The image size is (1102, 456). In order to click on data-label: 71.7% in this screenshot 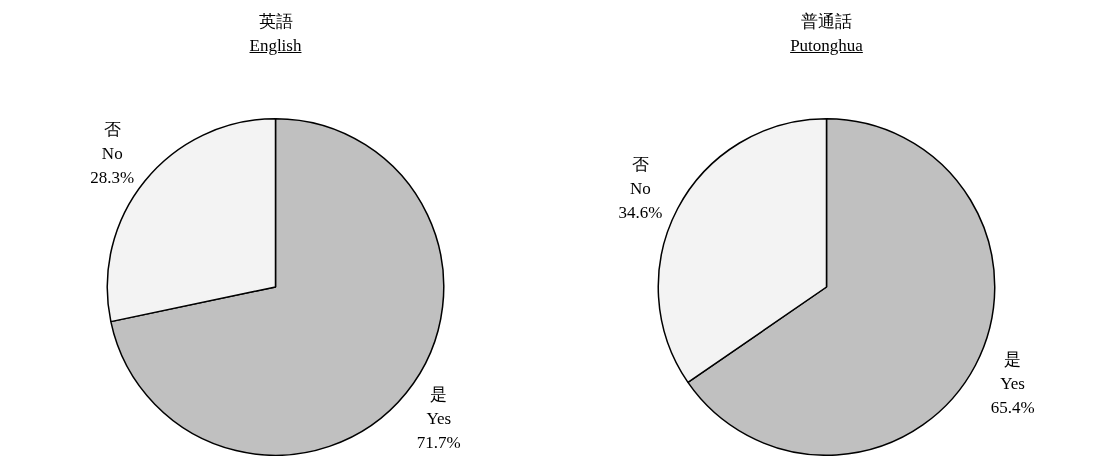, I will do `click(438, 442)`.